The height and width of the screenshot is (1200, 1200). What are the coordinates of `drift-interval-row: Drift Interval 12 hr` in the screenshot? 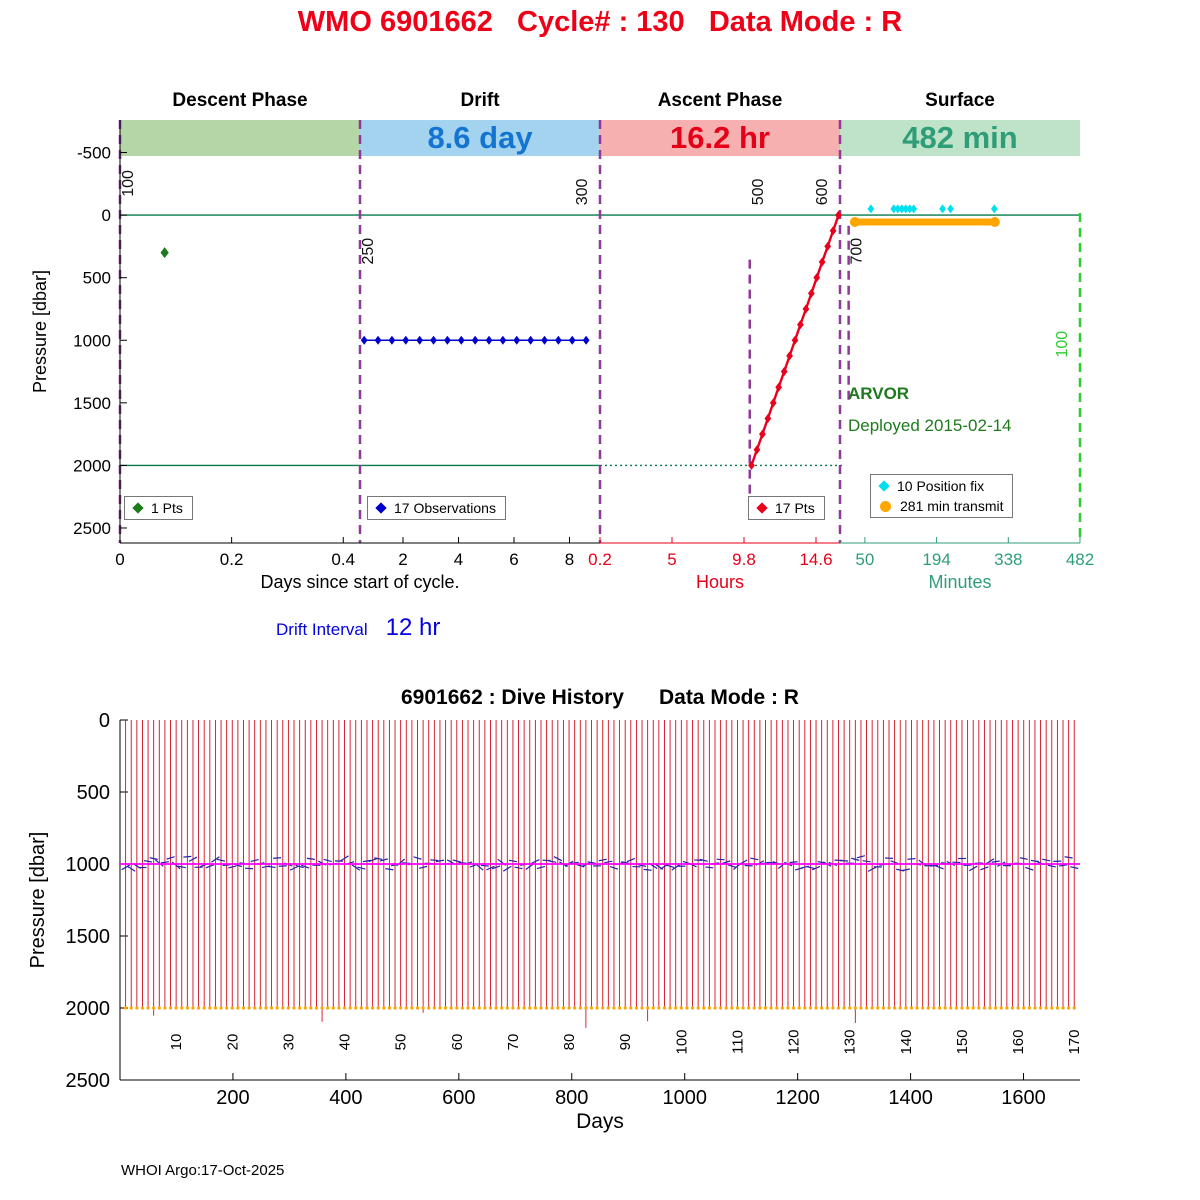 It's located at (358, 628).